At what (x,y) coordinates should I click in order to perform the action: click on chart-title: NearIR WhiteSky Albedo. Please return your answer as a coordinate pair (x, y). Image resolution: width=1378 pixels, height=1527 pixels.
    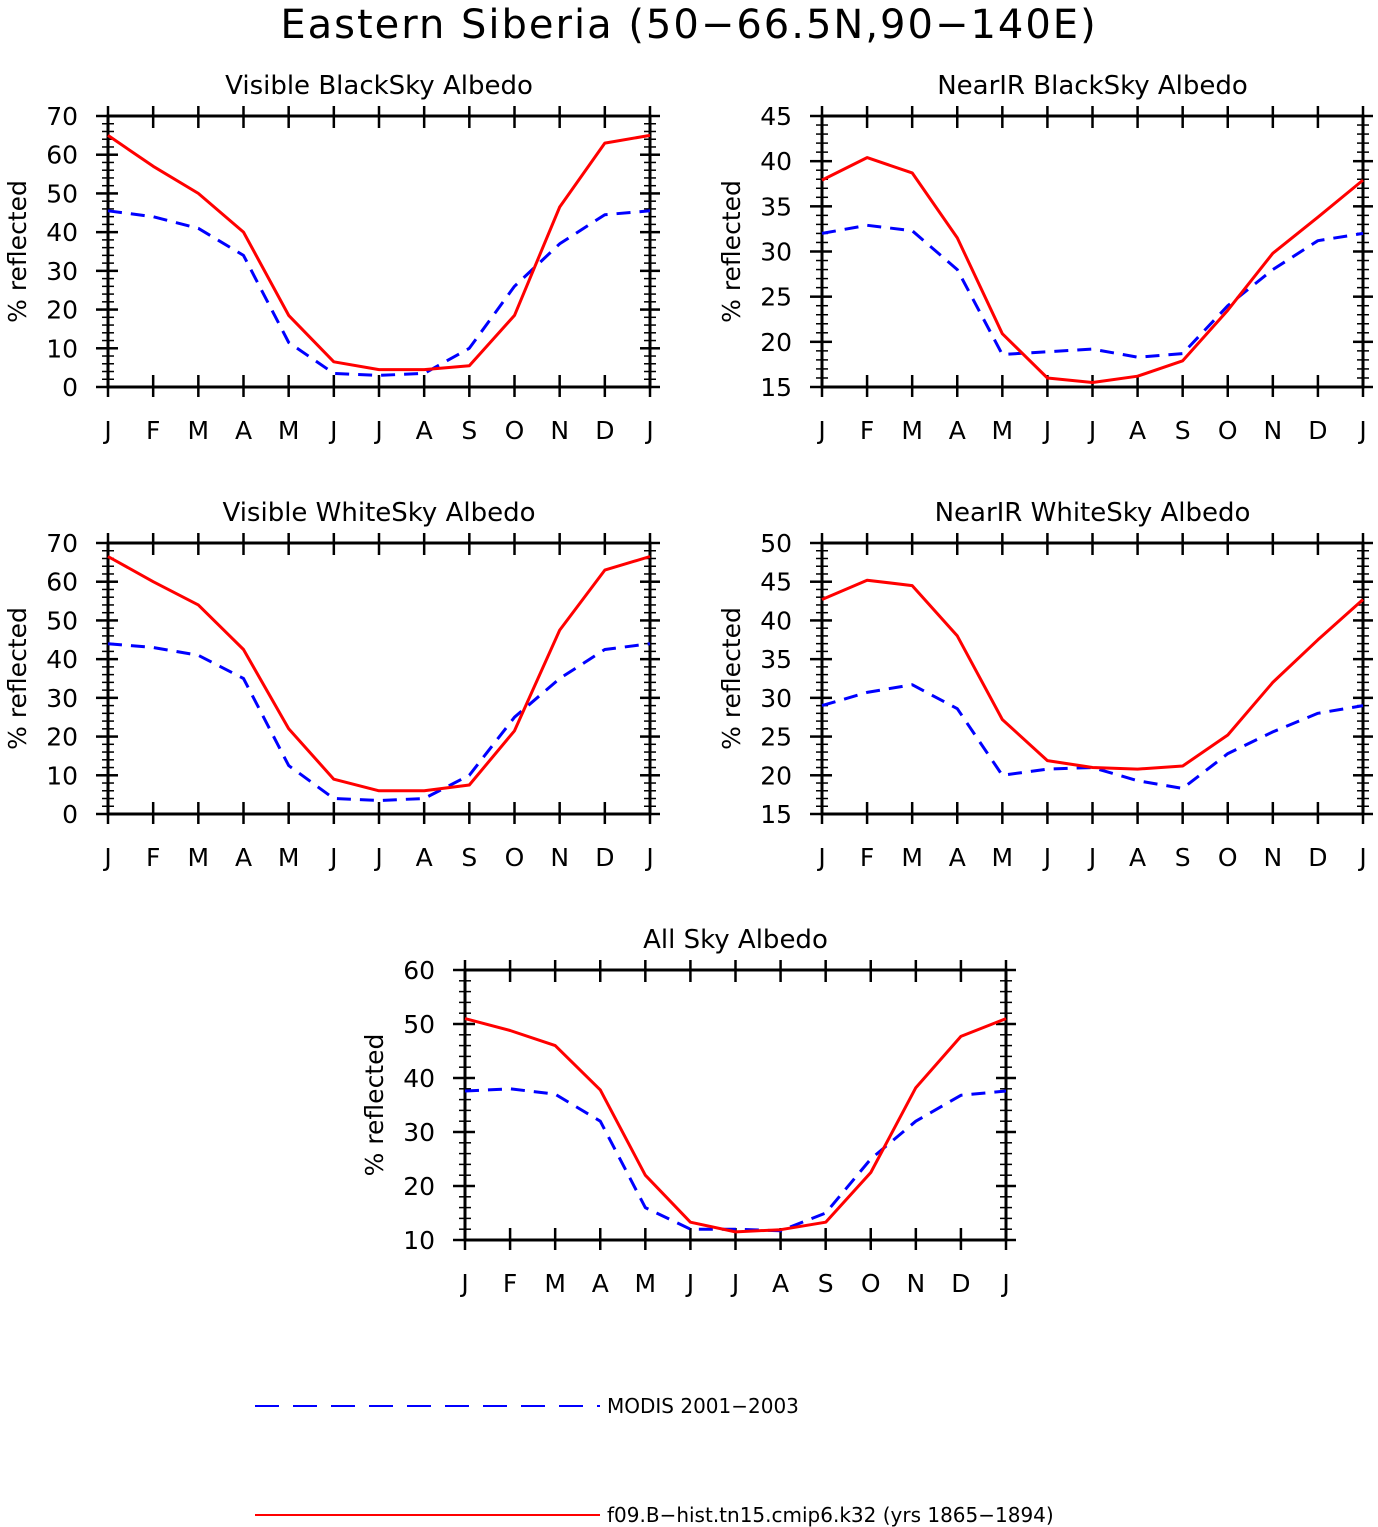
    Looking at the image, I should click on (1093, 513).